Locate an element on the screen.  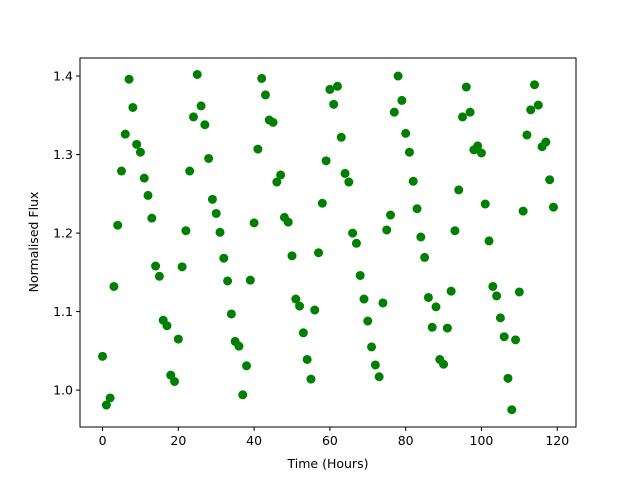
x-axis-label: Time (Hours) is located at coordinates (328, 463).